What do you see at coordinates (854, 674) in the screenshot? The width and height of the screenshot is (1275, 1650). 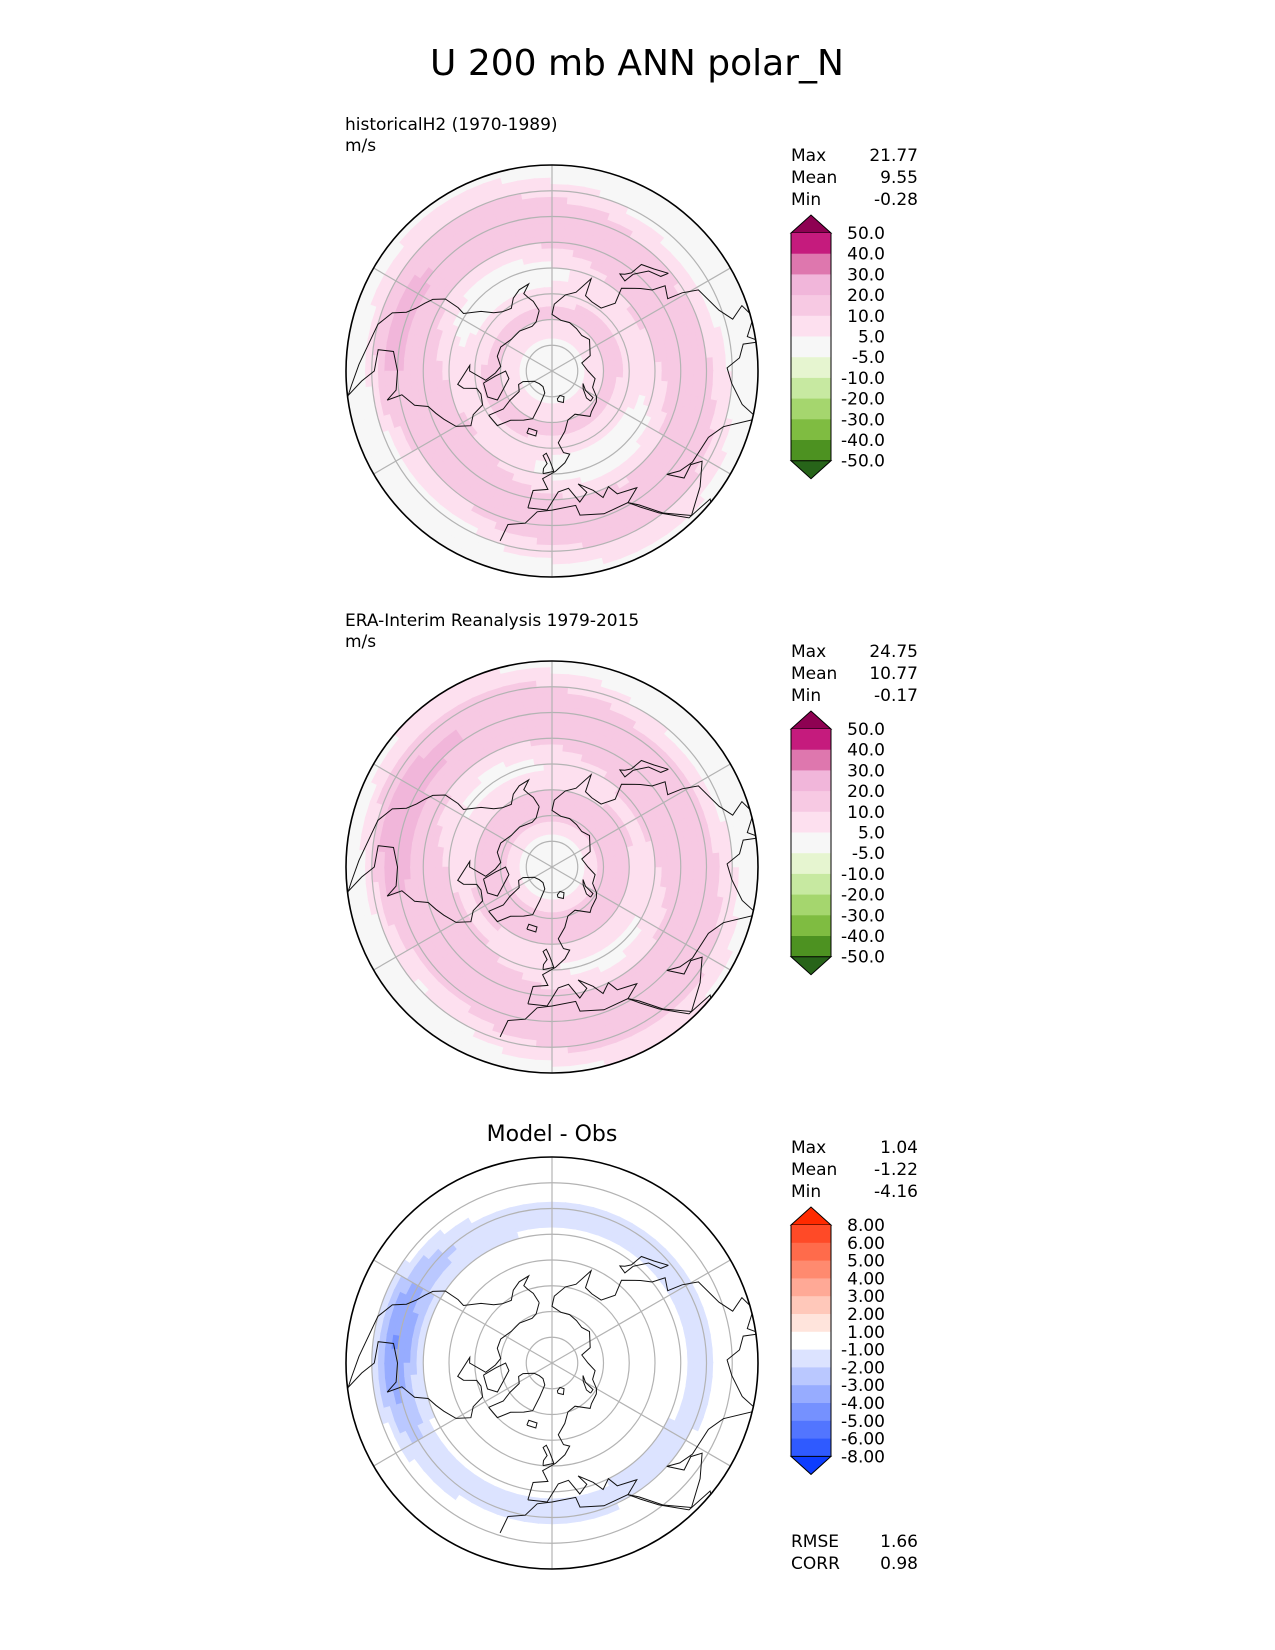 I see `panel-ref-stats: Max 24.75 Mean 10.77 Min -0.17` at bounding box center [854, 674].